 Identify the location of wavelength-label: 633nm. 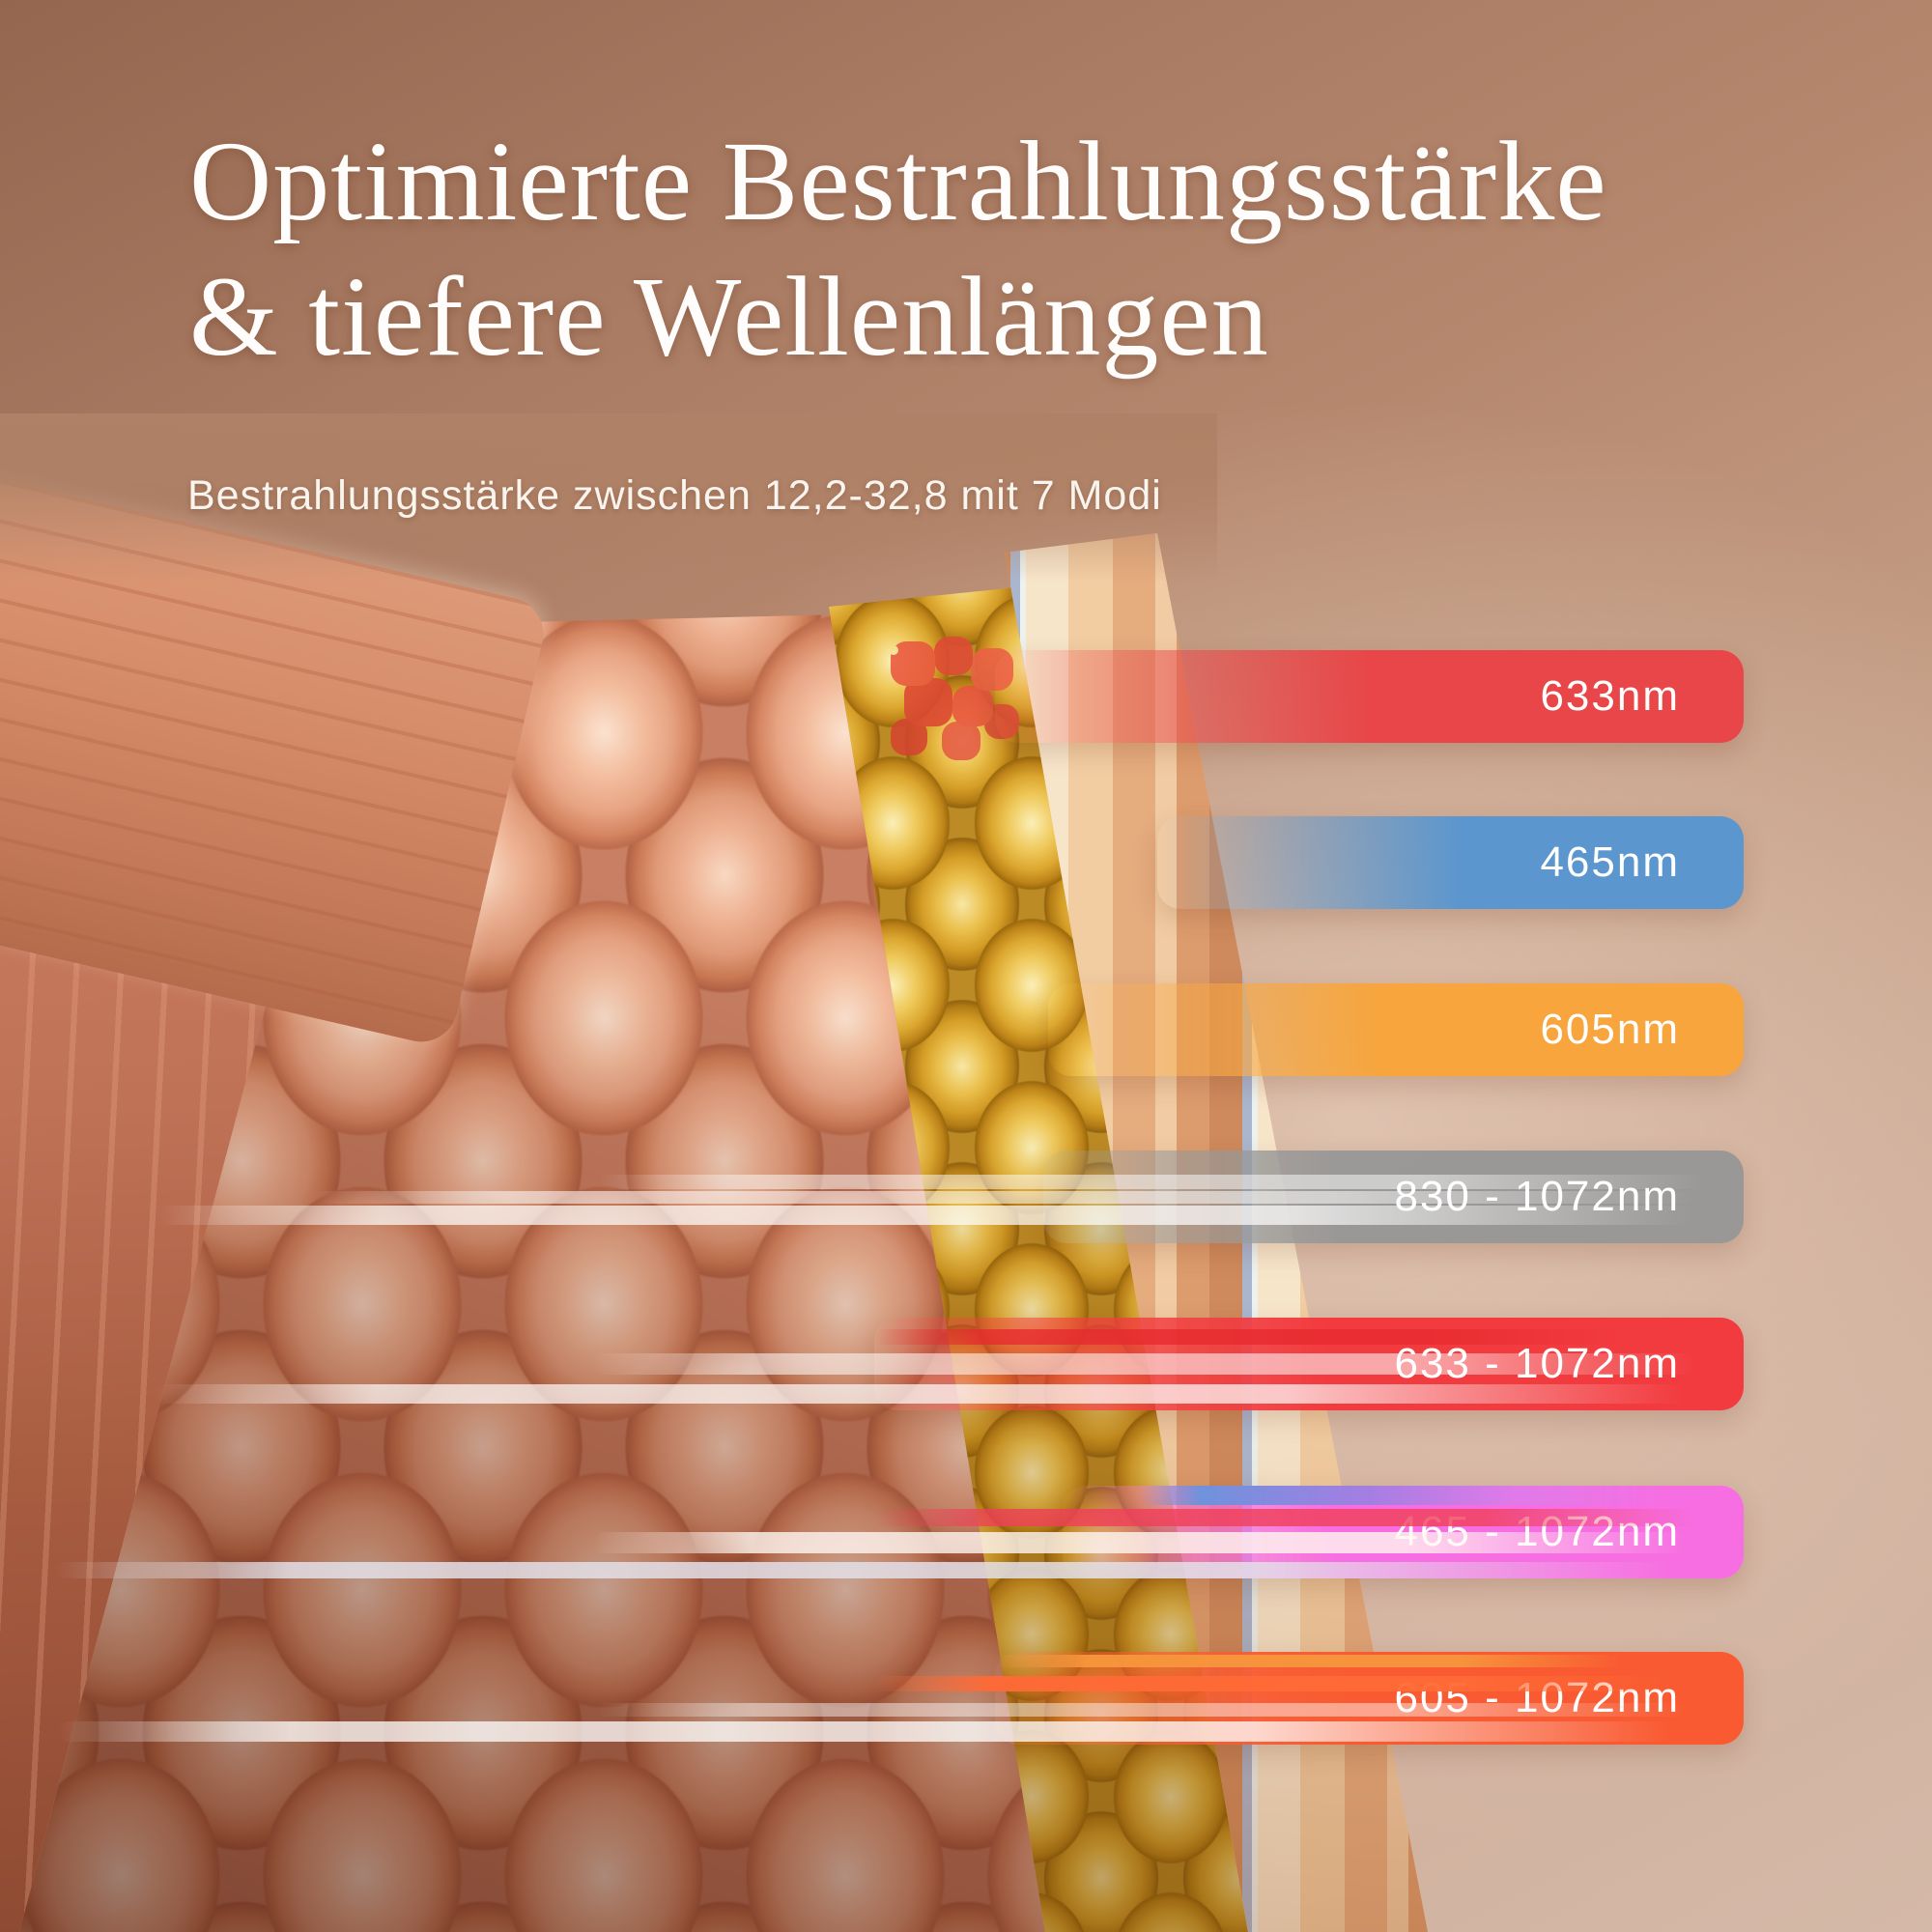
(1610, 696).